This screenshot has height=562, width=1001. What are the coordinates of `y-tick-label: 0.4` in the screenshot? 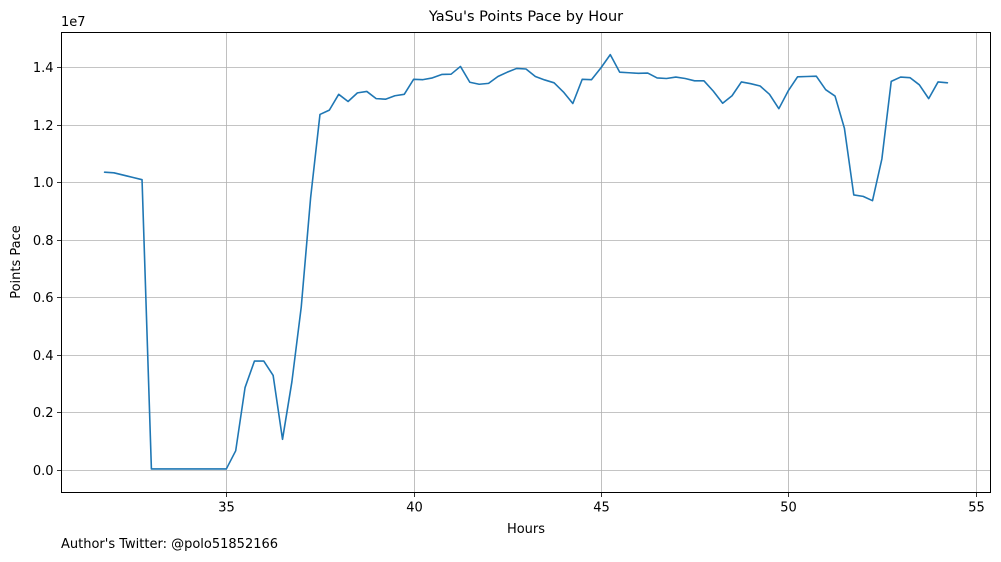 It's located at (43, 356).